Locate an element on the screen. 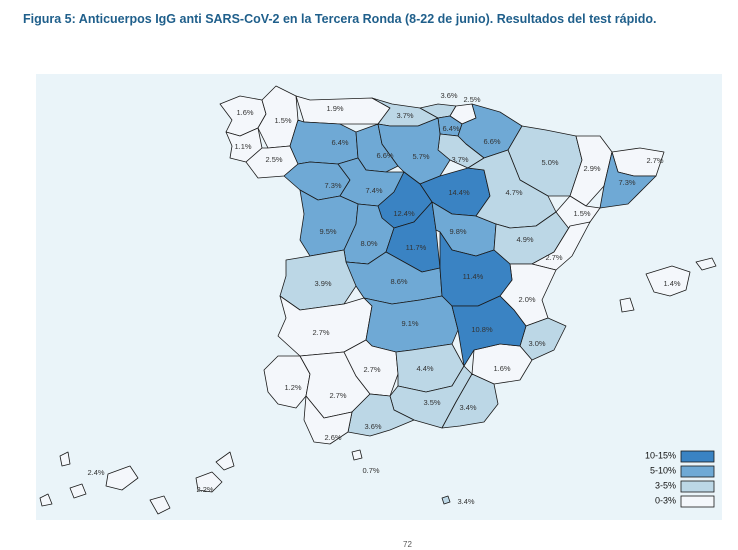 Image resolution: width=738 pixels, height=550 pixels. province-burgos is located at coordinates (414, 151).